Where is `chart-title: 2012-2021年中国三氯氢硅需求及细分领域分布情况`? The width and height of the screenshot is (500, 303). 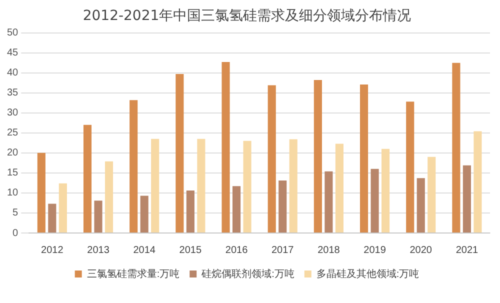
chart-title: 2012-2021年中国三氯氢硅需求及细分领域分布情况 is located at coordinates (247, 16).